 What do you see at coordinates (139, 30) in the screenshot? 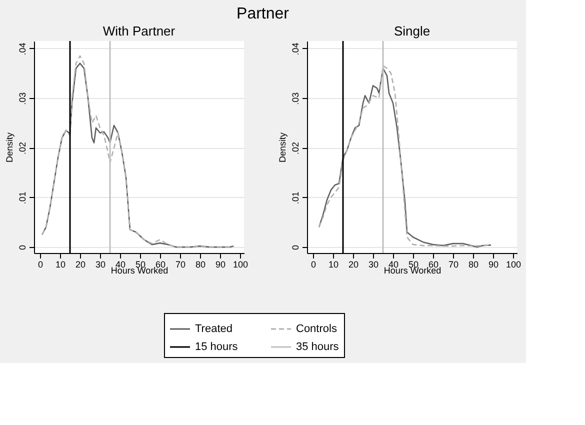
I see `chart-subtitle: With Partner` at bounding box center [139, 30].